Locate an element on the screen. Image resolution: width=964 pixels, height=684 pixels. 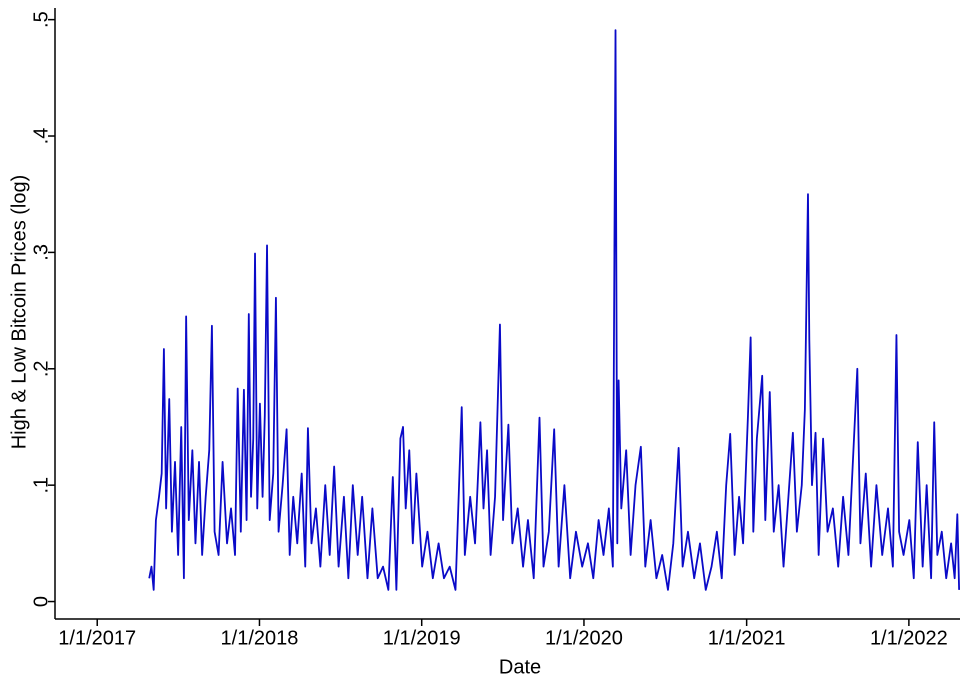
x-axis-title: Date is located at coordinates (520, 667).